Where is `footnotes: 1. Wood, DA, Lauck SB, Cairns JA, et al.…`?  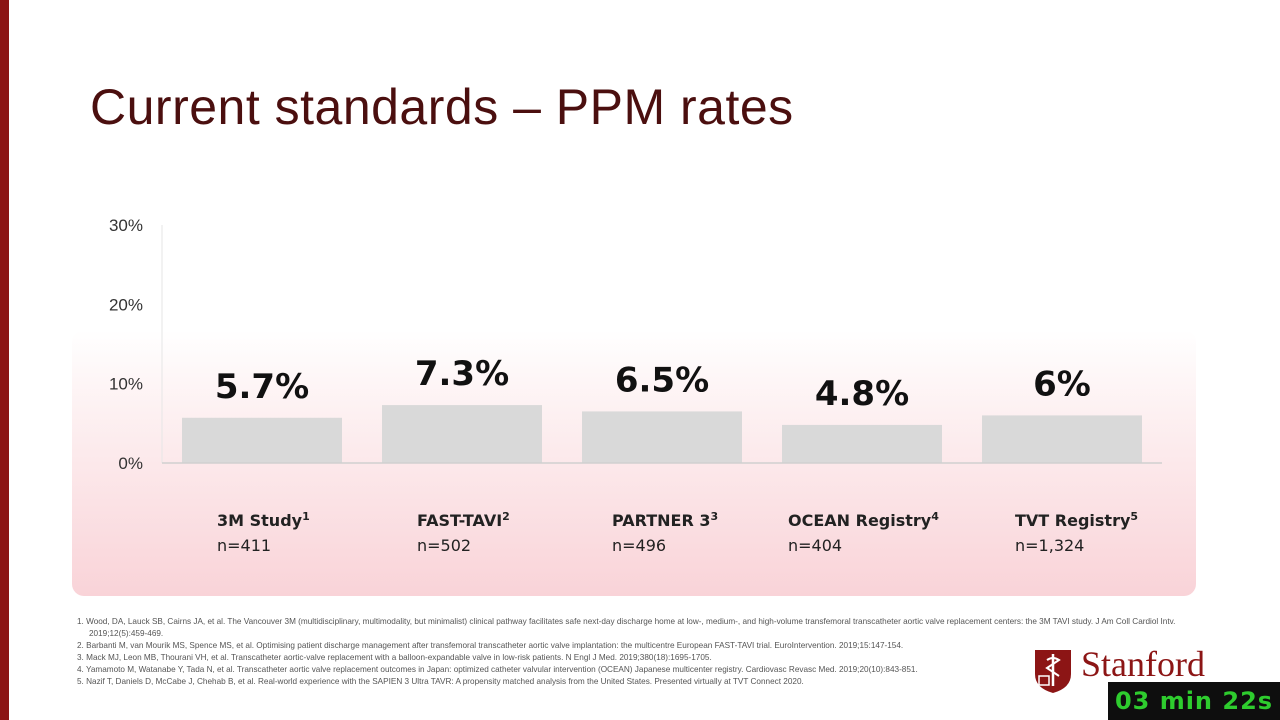
footnotes: 1. Wood, DA, Lauck SB, Cairns JA, et al.… is located at coordinates (657, 652).